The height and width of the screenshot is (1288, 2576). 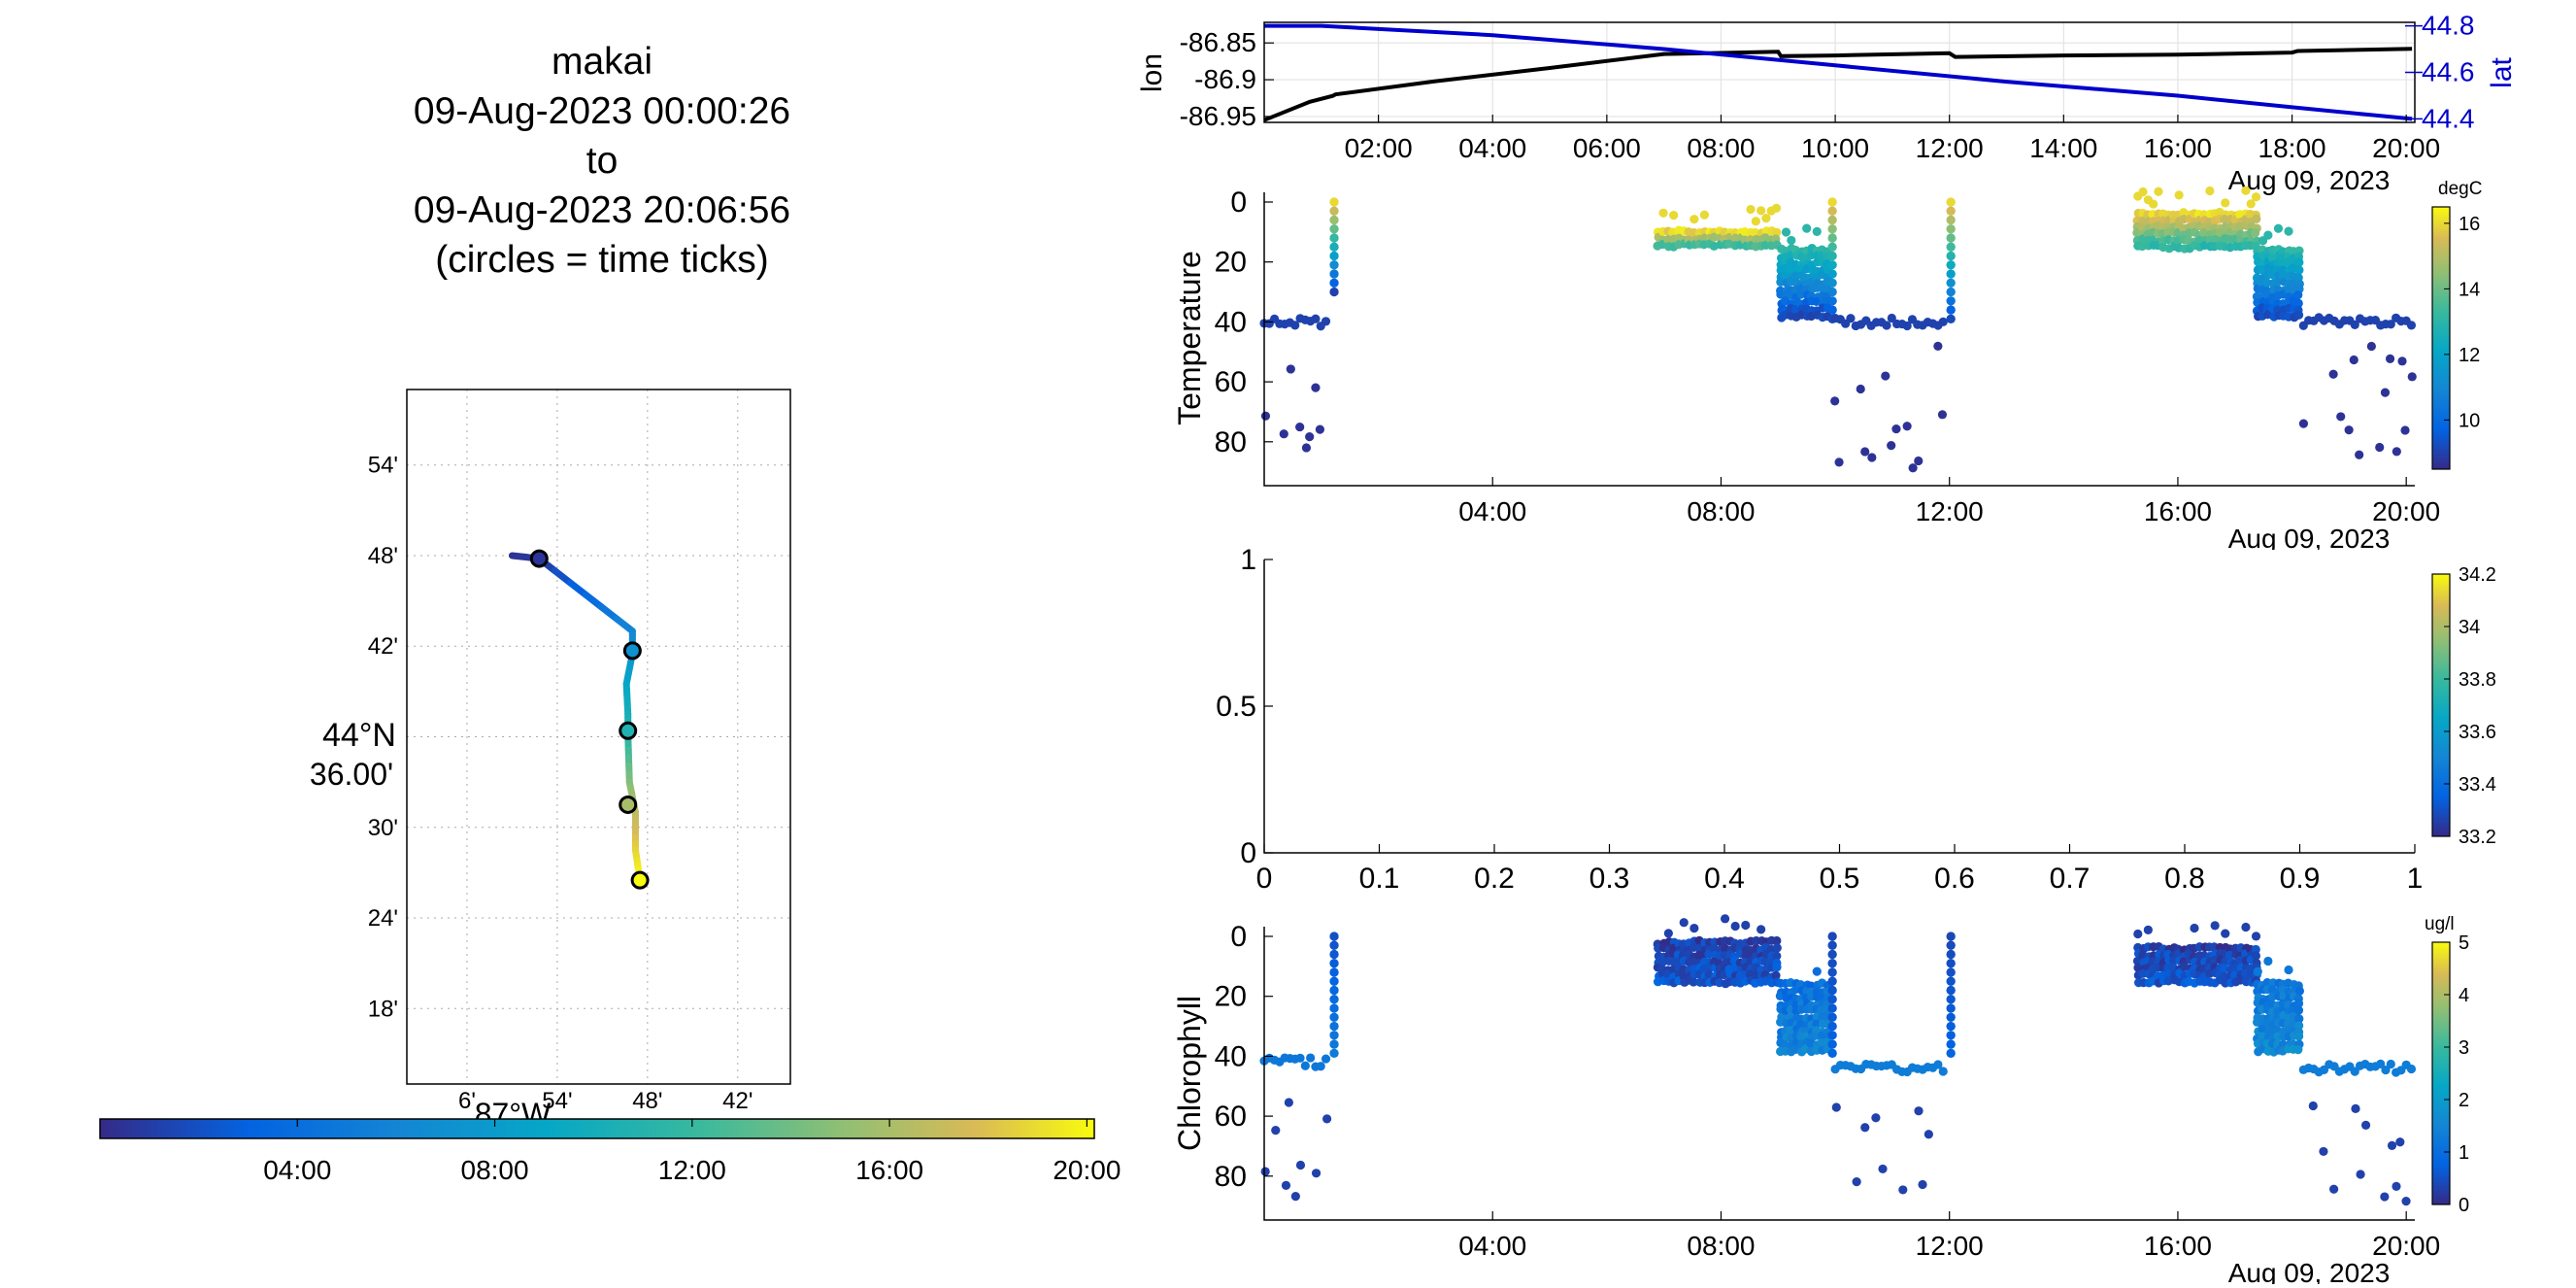 I want to click on temperature-axes, so click(x=1839, y=339).